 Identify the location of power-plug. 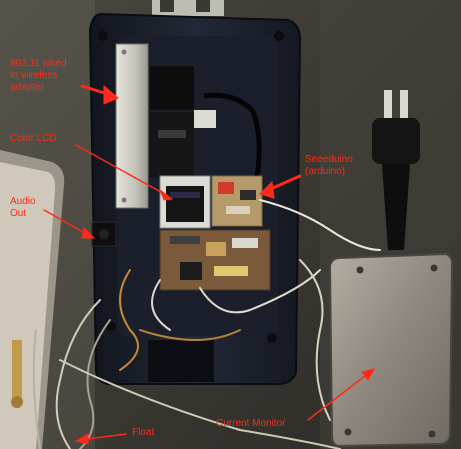
(396, 170).